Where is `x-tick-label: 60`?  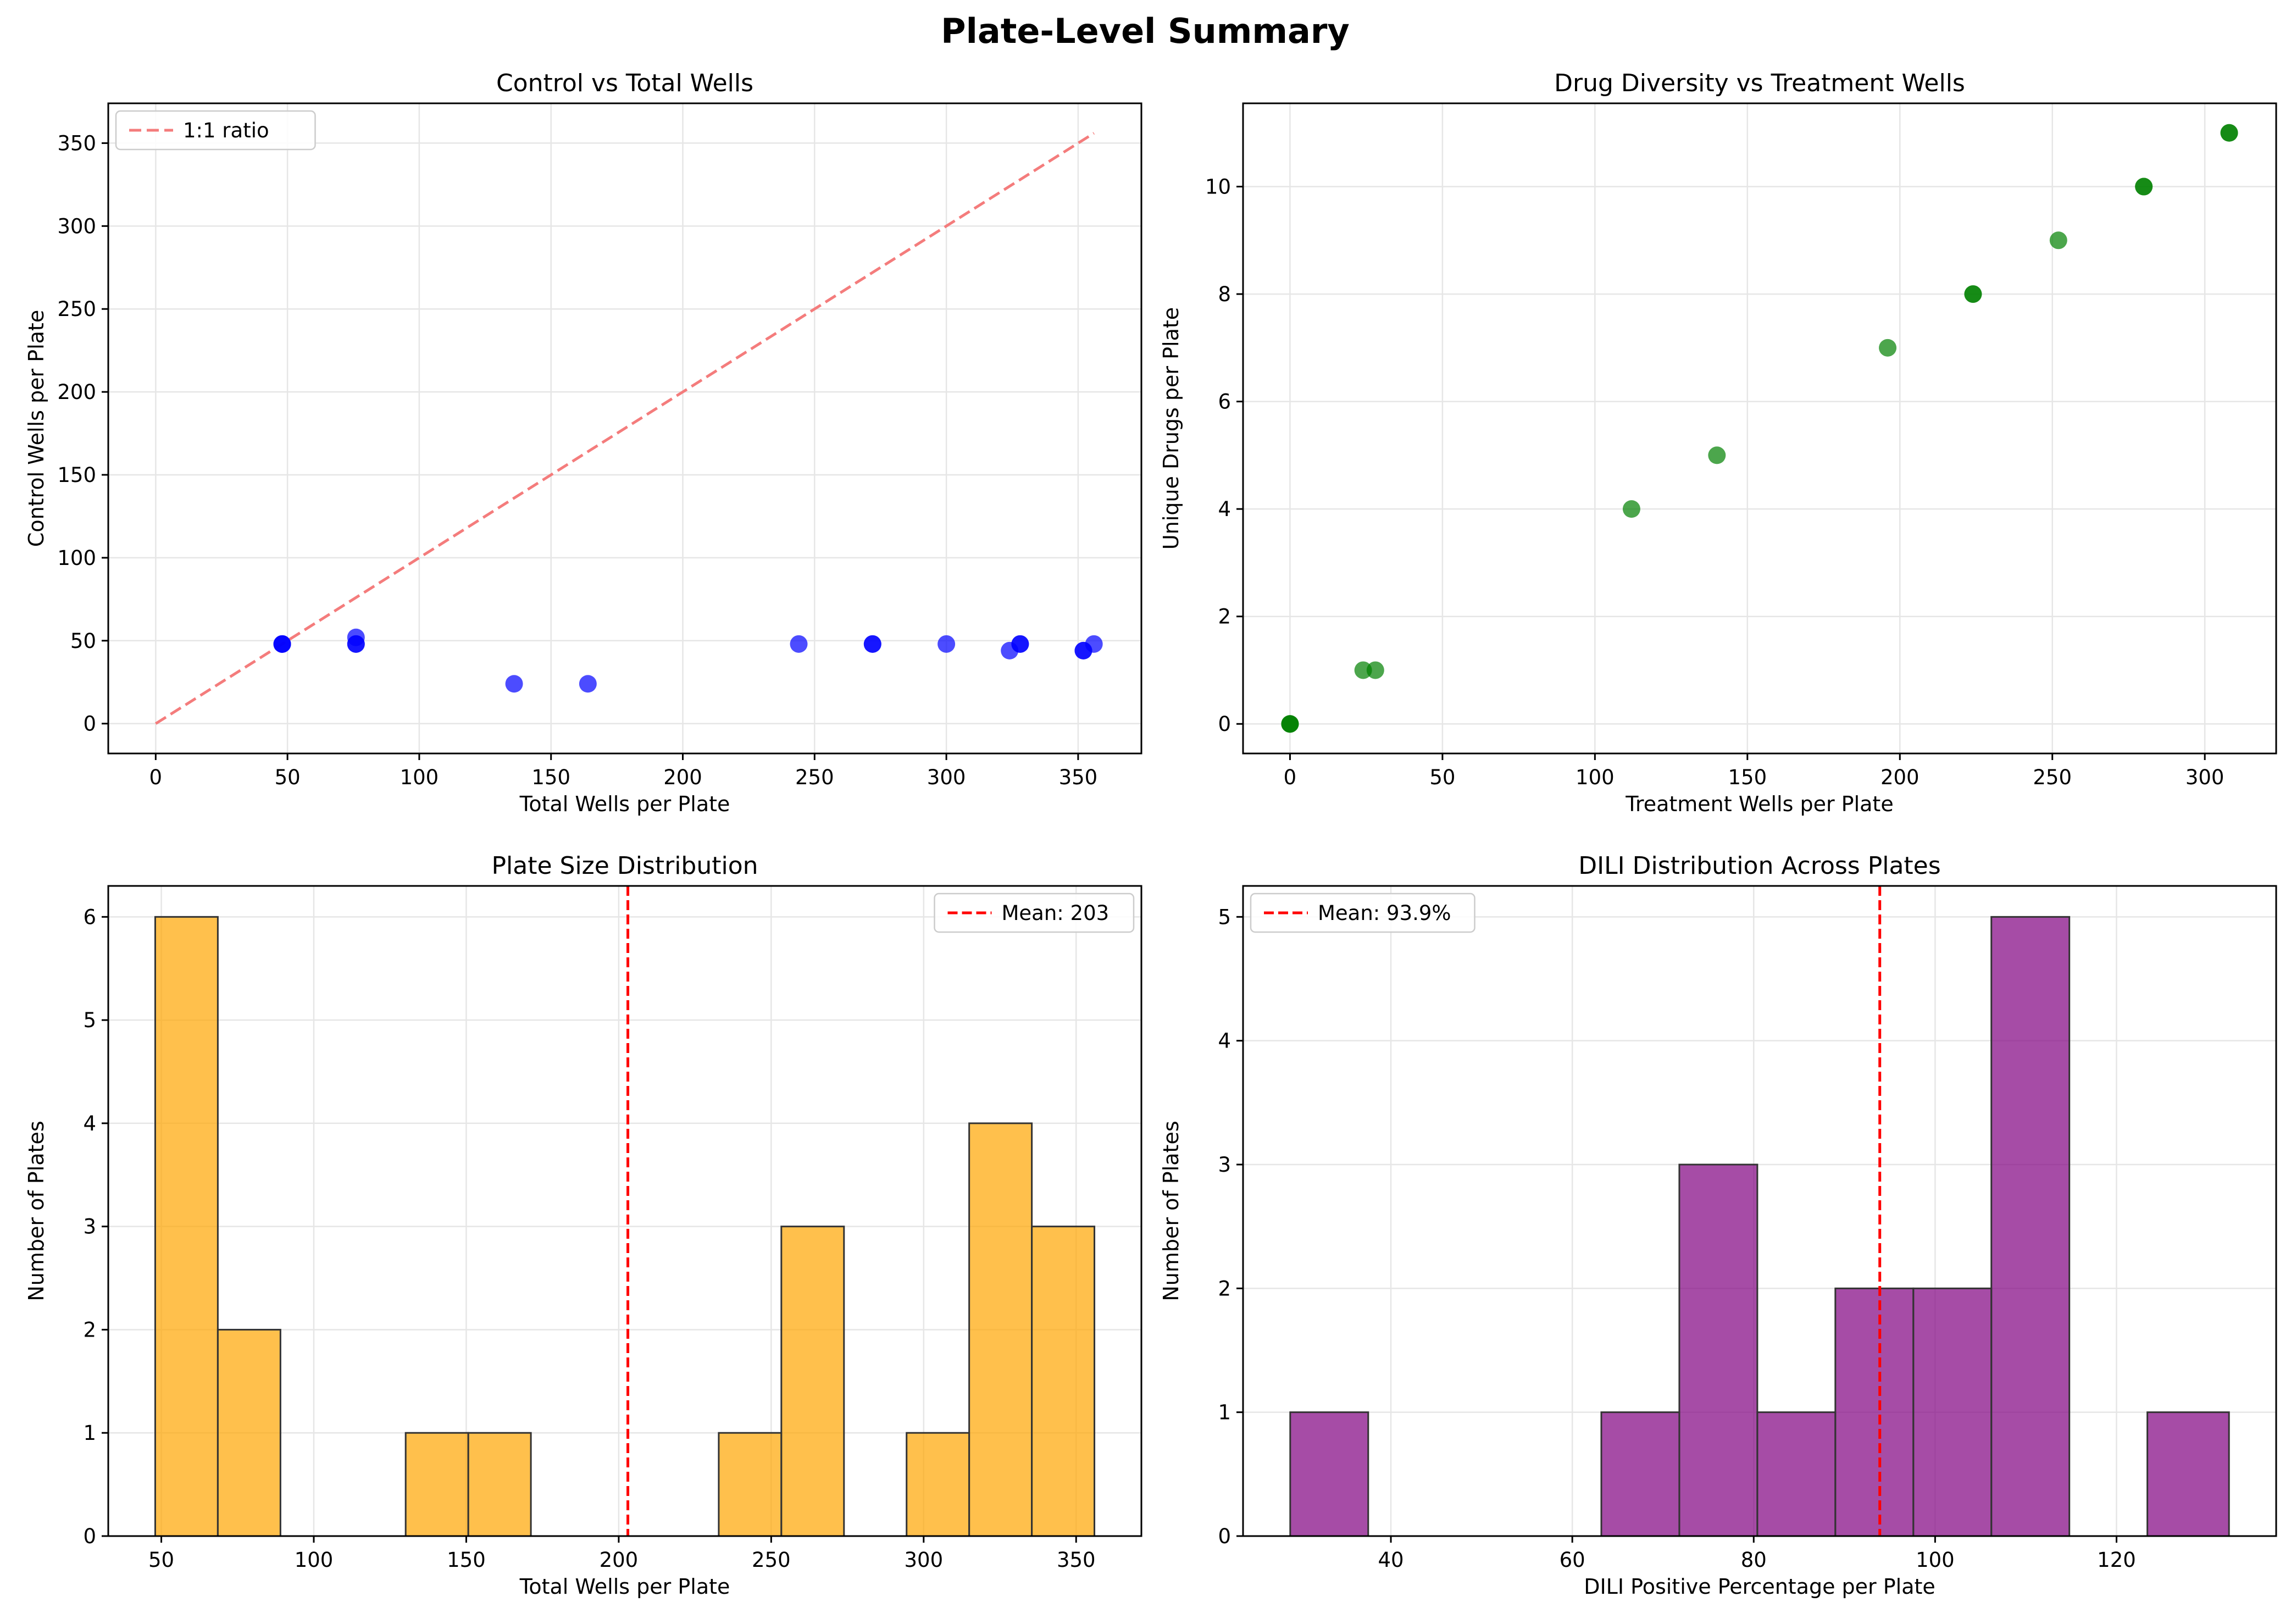
x-tick-label: 60 is located at coordinates (1573, 1560).